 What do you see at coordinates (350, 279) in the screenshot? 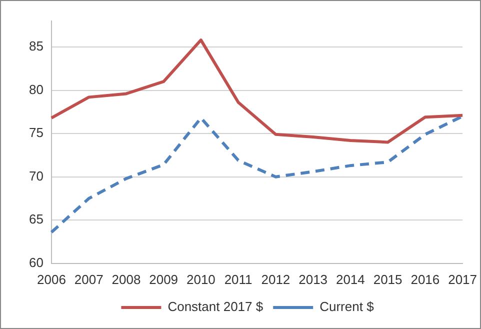
I see `x-tick-label: 2014` at bounding box center [350, 279].